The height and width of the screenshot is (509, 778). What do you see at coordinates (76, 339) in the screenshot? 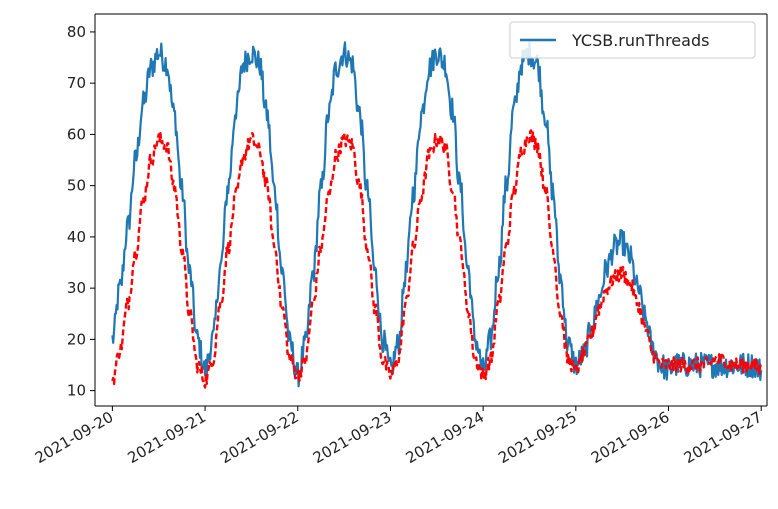
I see `y-tick-label: 20` at bounding box center [76, 339].